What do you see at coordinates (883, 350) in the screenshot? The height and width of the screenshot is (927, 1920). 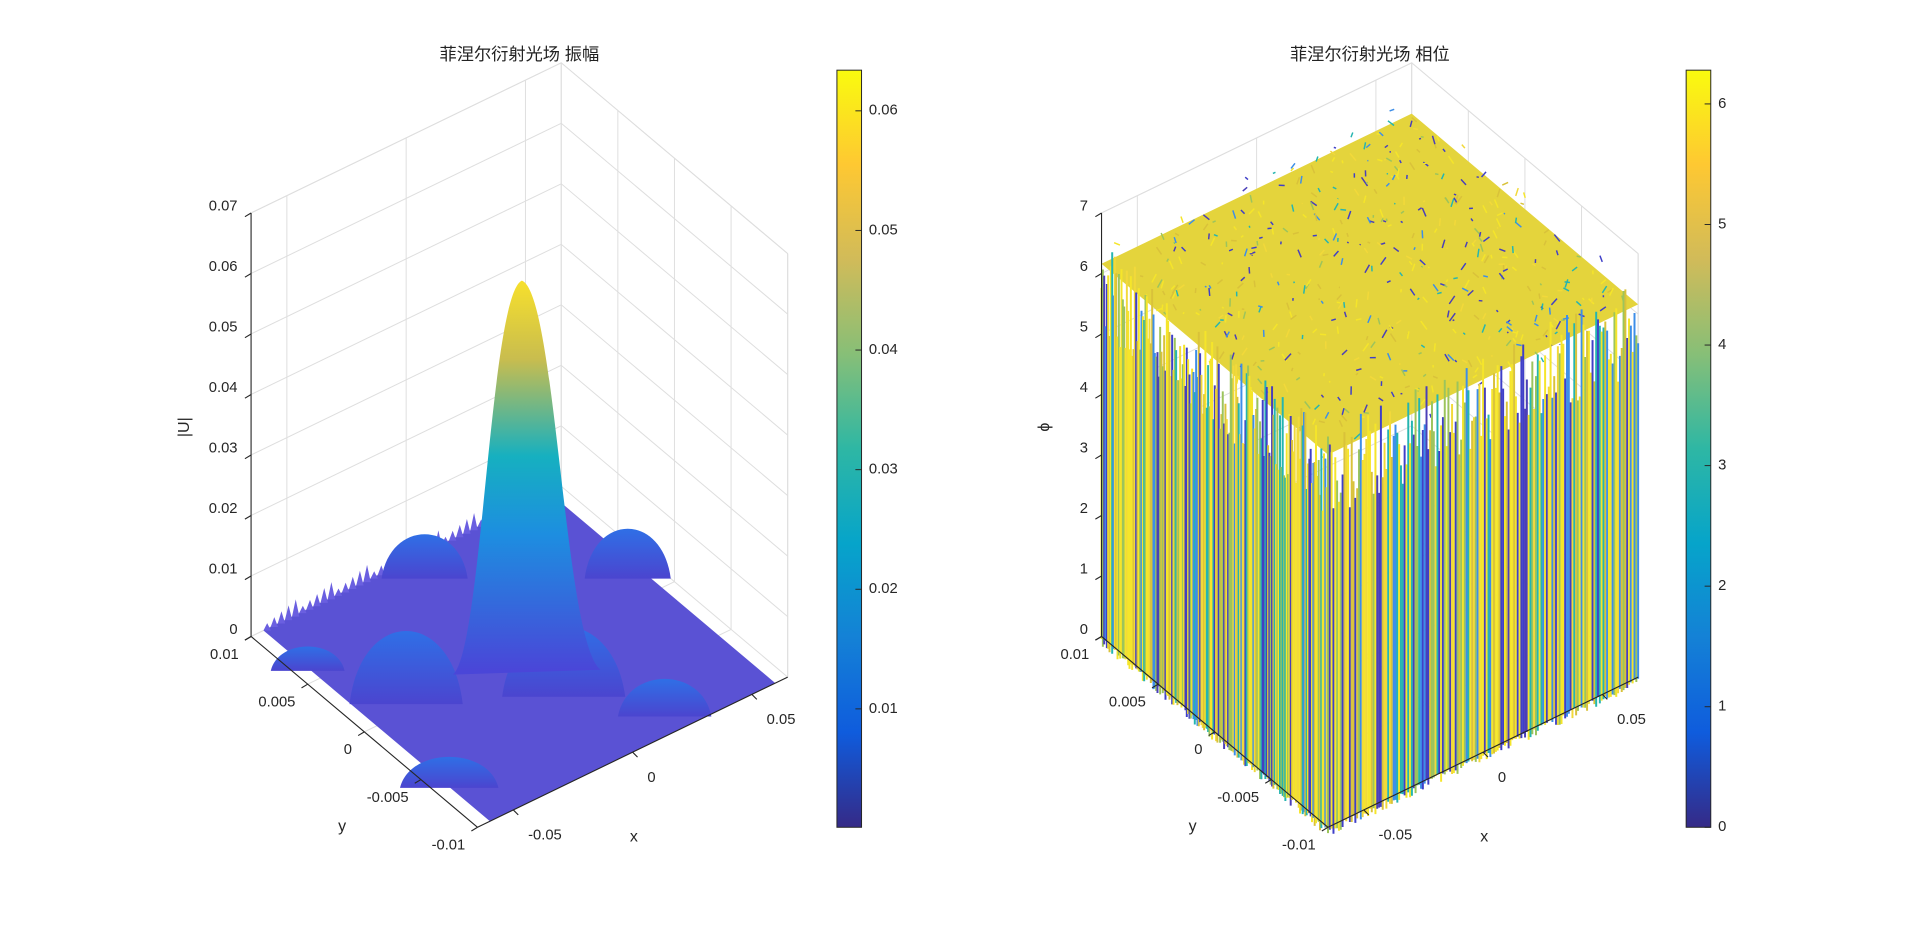 I see `colorbar-tick-label: 0.04` at bounding box center [883, 350].